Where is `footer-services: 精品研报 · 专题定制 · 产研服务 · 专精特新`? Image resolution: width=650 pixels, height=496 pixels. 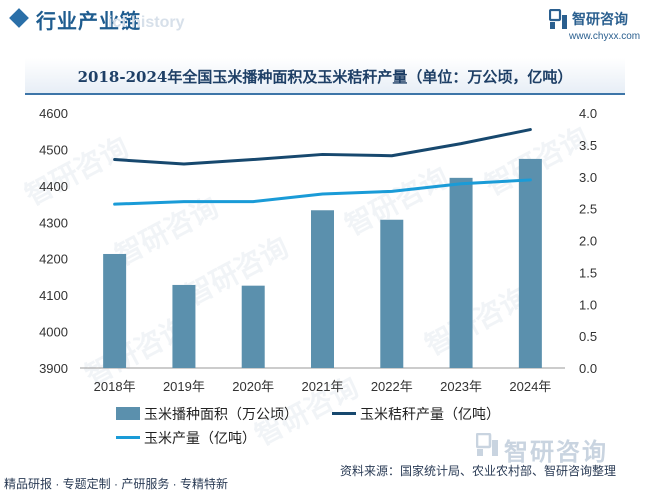
footer-services: 精品研报 · 专题定制 · 产研服务 · 专精特新 is located at coordinates (116, 484).